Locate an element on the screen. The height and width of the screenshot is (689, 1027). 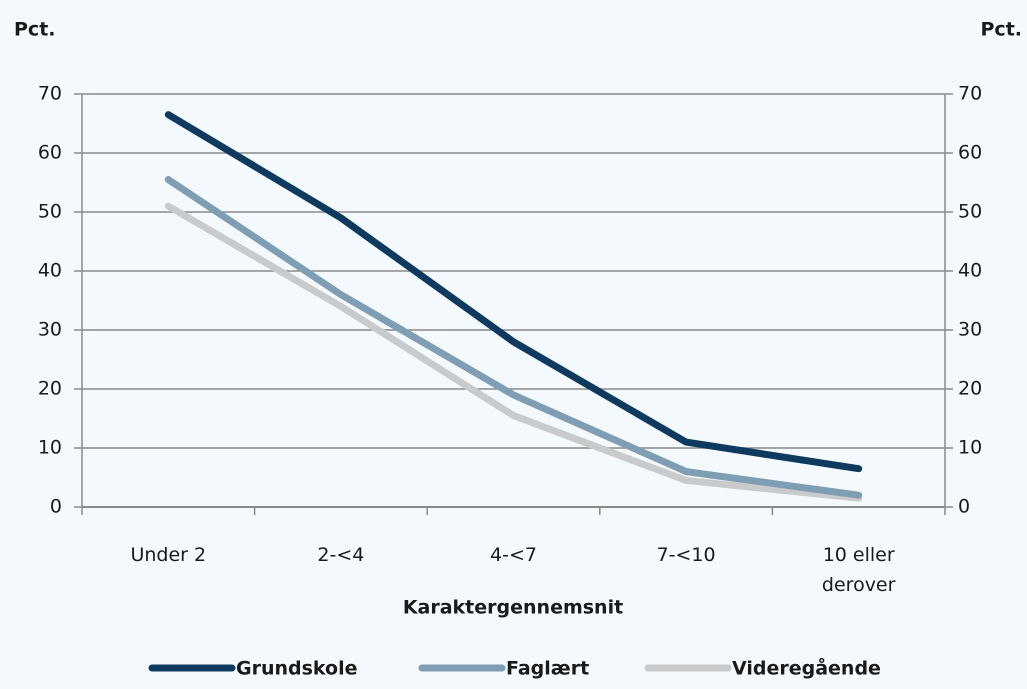
legend-label: Faglært is located at coordinates (547, 669).